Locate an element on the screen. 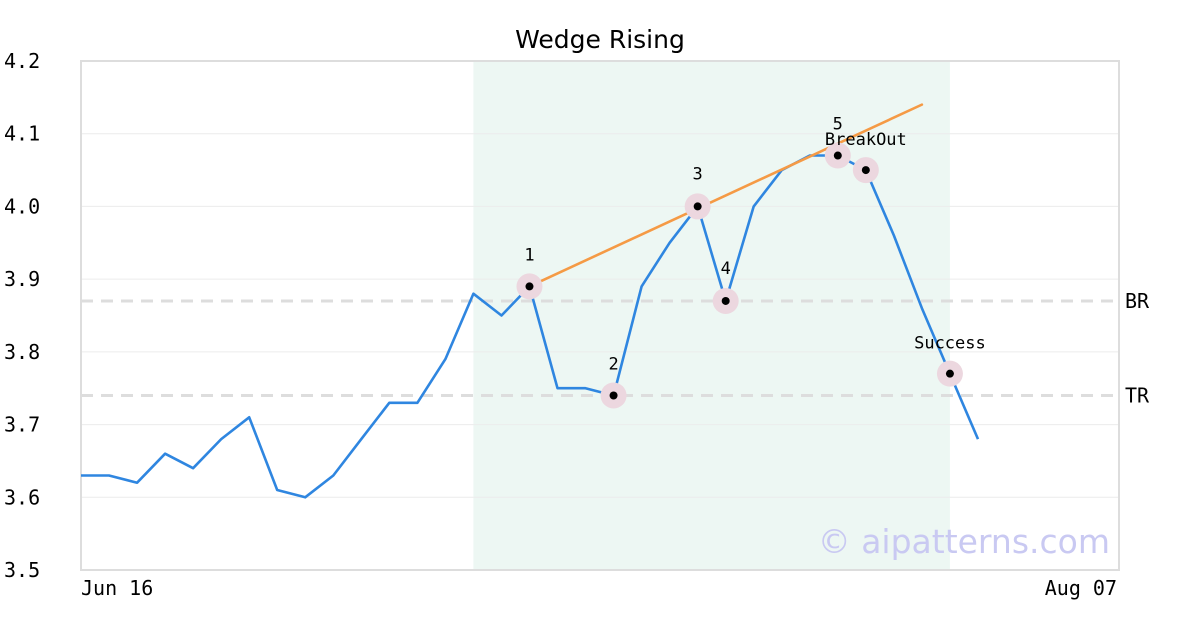 This screenshot has width=1200, height=630. y-tick-label: 4.1 is located at coordinates (22, 134).